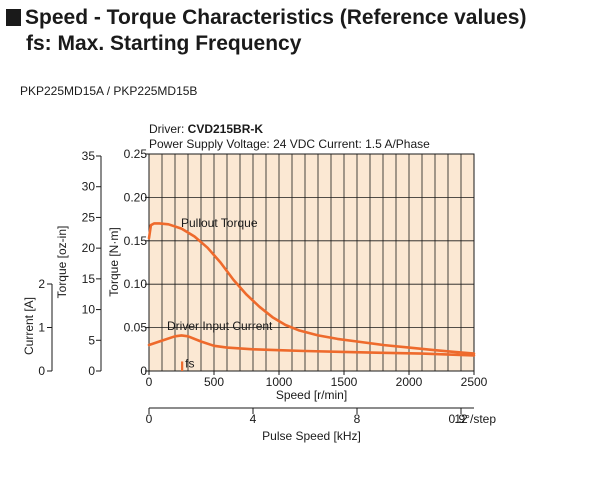 This screenshot has height=492, width=610. What do you see at coordinates (189, 364) in the screenshot?
I see `fs-label: fs` at bounding box center [189, 364].